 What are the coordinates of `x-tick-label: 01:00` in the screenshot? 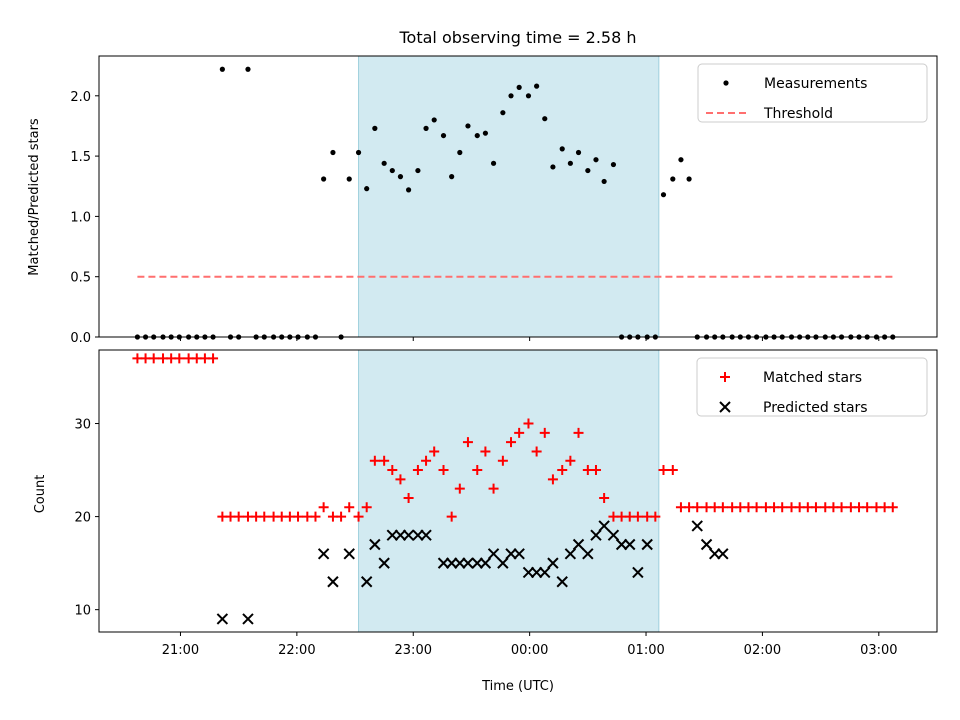 It's located at (645, 650).